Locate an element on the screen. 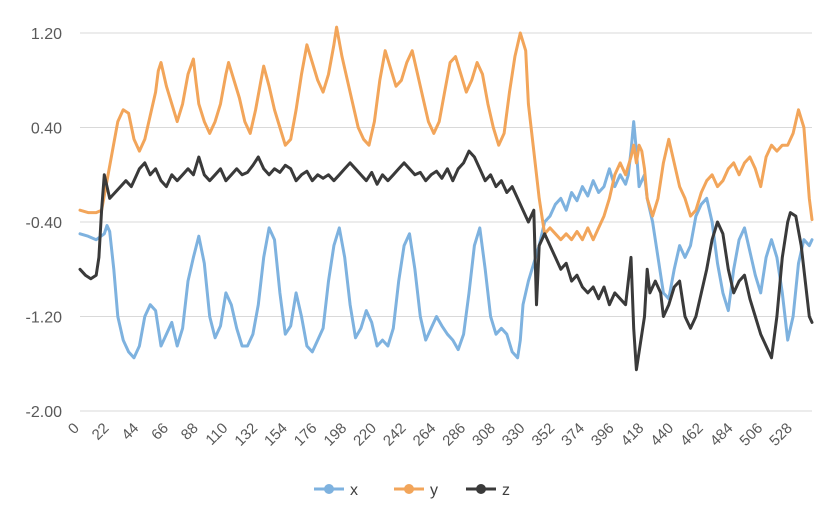  x-tick-label: 66 is located at coordinates (160, 432).